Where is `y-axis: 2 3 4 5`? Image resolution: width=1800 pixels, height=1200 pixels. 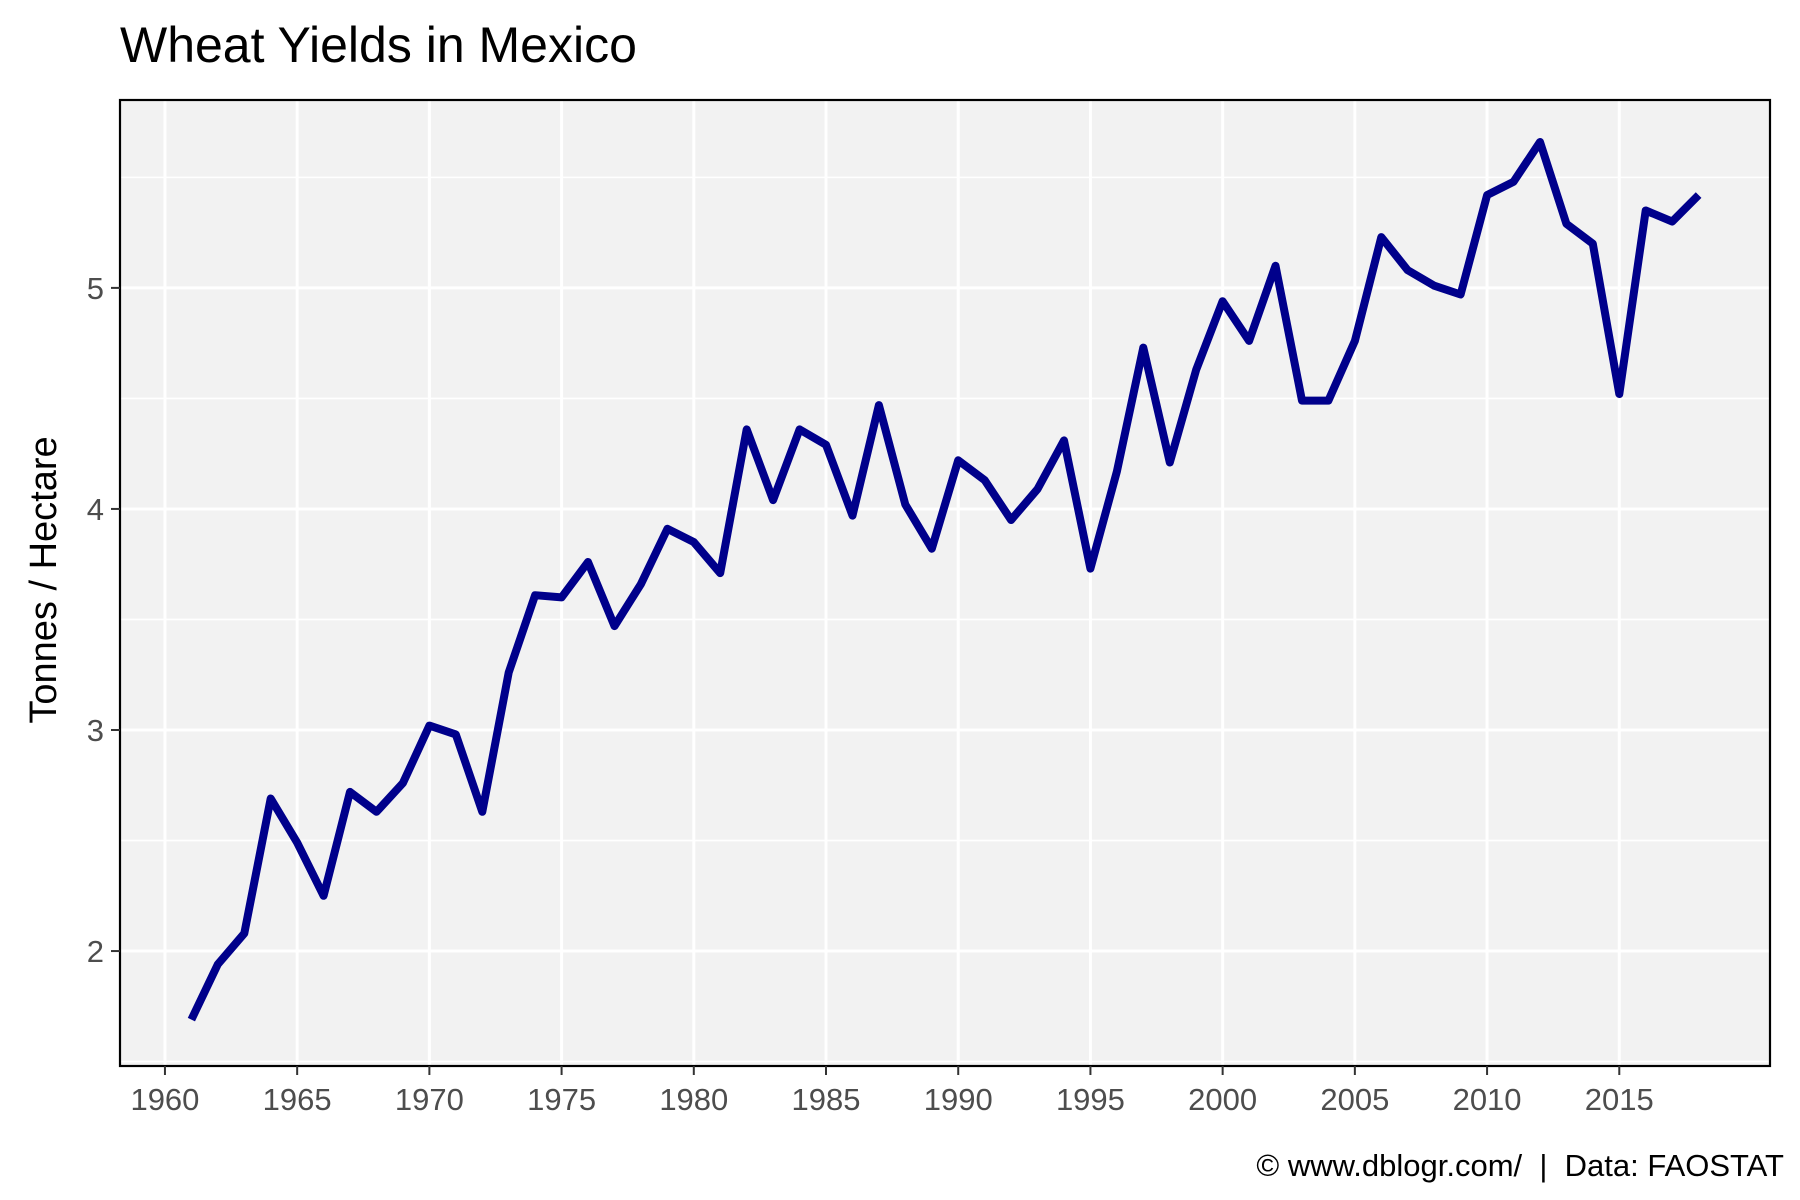 y-axis: 2 3 4 5 is located at coordinates (103, 620).